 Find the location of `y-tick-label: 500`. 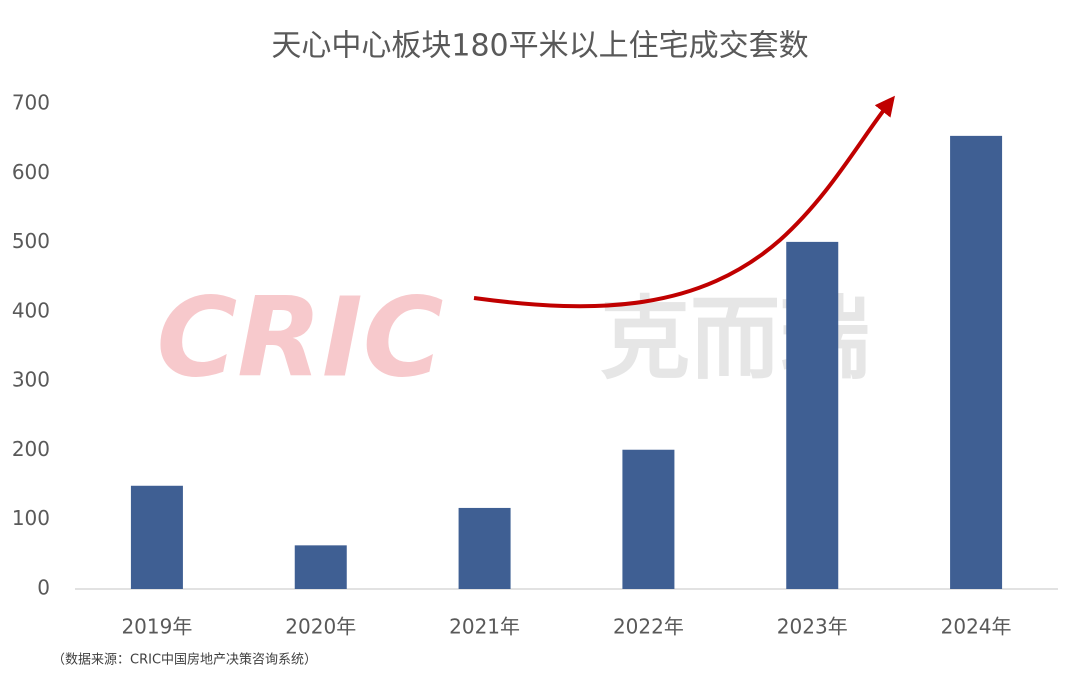

y-tick-label: 500 is located at coordinates (31, 241).